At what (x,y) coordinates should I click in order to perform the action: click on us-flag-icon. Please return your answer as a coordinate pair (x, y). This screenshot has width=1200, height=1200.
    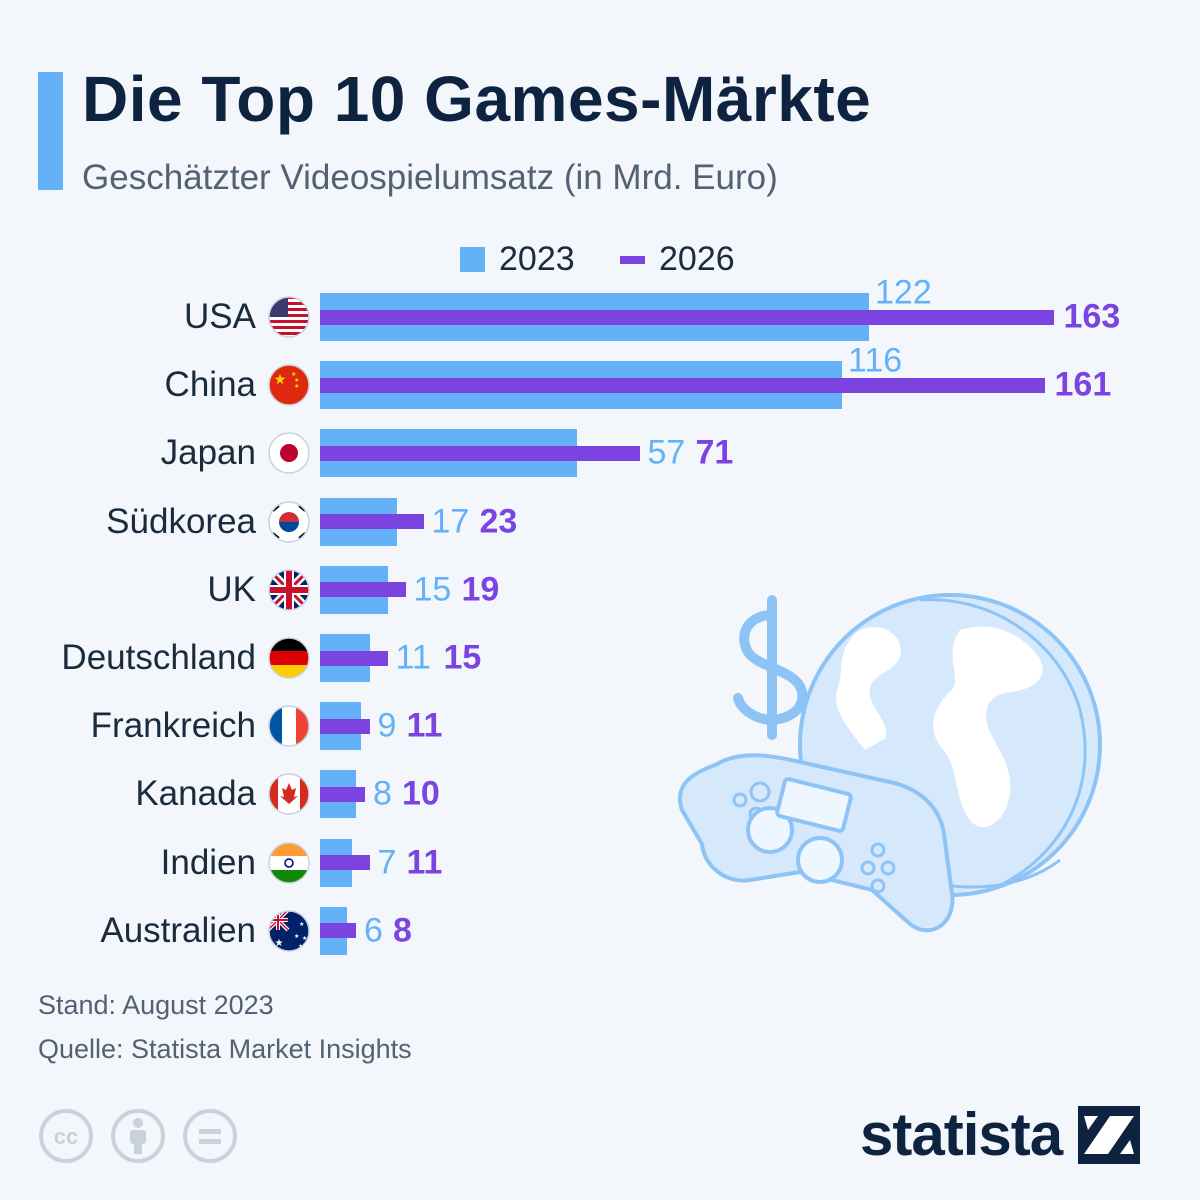
    Looking at the image, I should click on (289, 317).